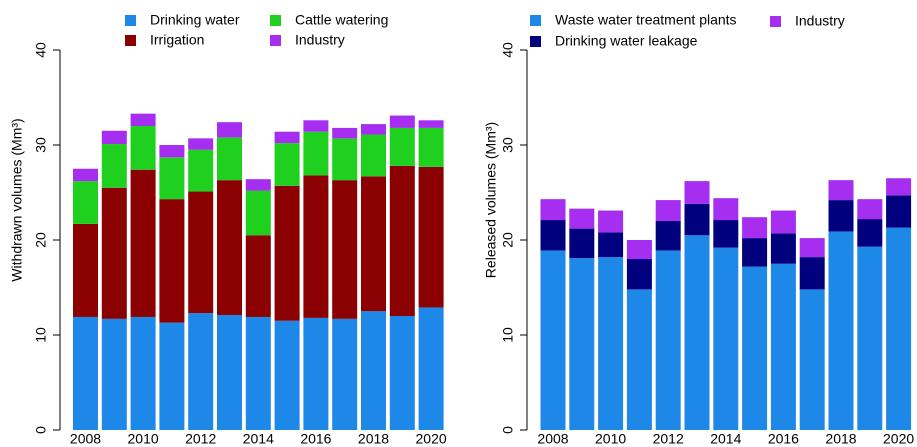  What do you see at coordinates (508, 50) in the screenshot?
I see `y-tick-label: 40` at bounding box center [508, 50].